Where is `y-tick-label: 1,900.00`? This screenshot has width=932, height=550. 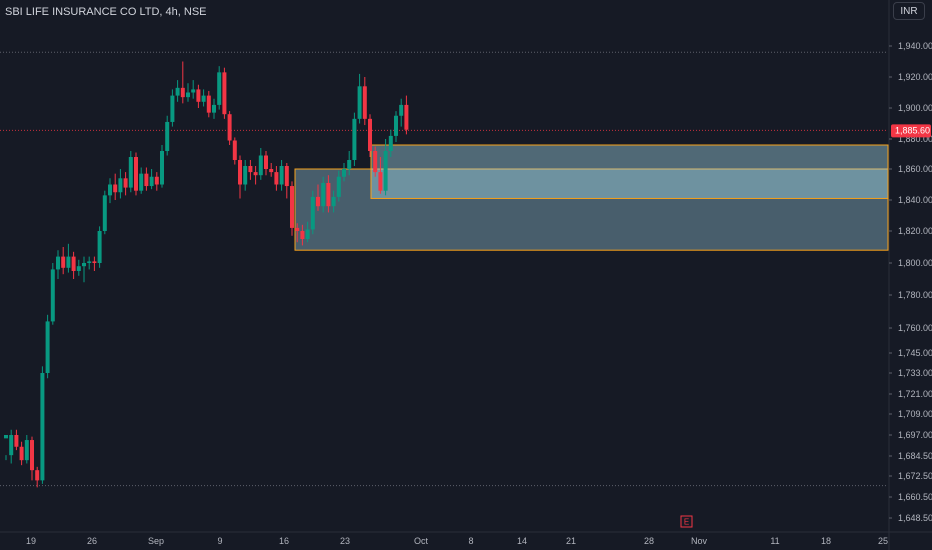 y-tick-label: 1,900.00 is located at coordinates (915, 108).